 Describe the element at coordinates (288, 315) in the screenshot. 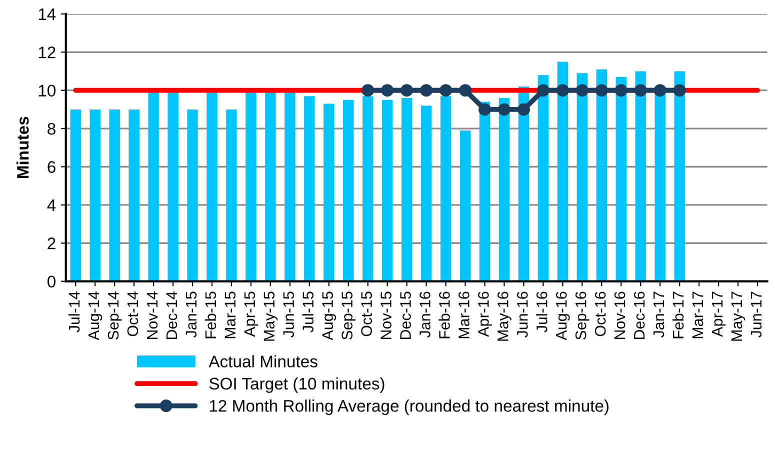

I see `x-tick-label: Jun-15` at that location.